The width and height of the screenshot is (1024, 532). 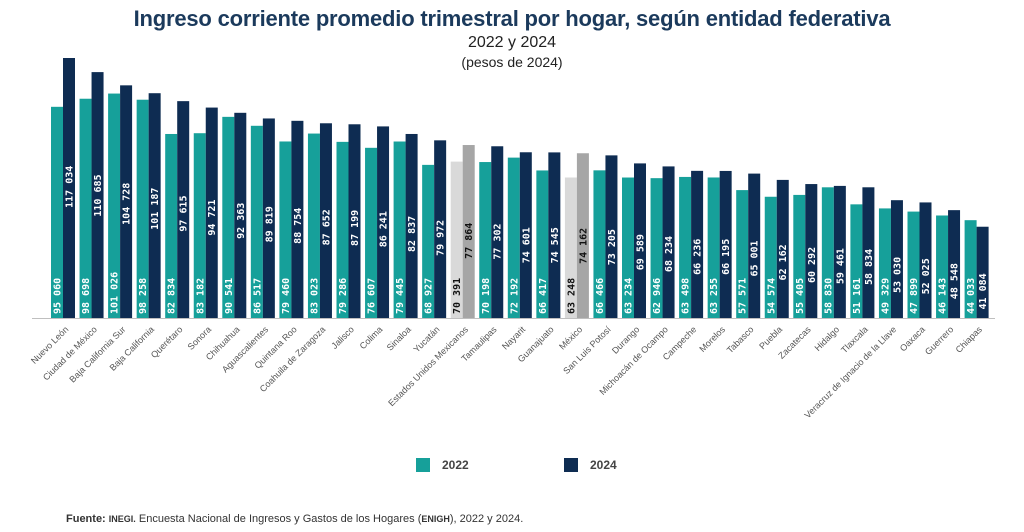 What do you see at coordinates (513, 237) in the screenshot?
I see `bar-2022-nayarit` at bounding box center [513, 237].